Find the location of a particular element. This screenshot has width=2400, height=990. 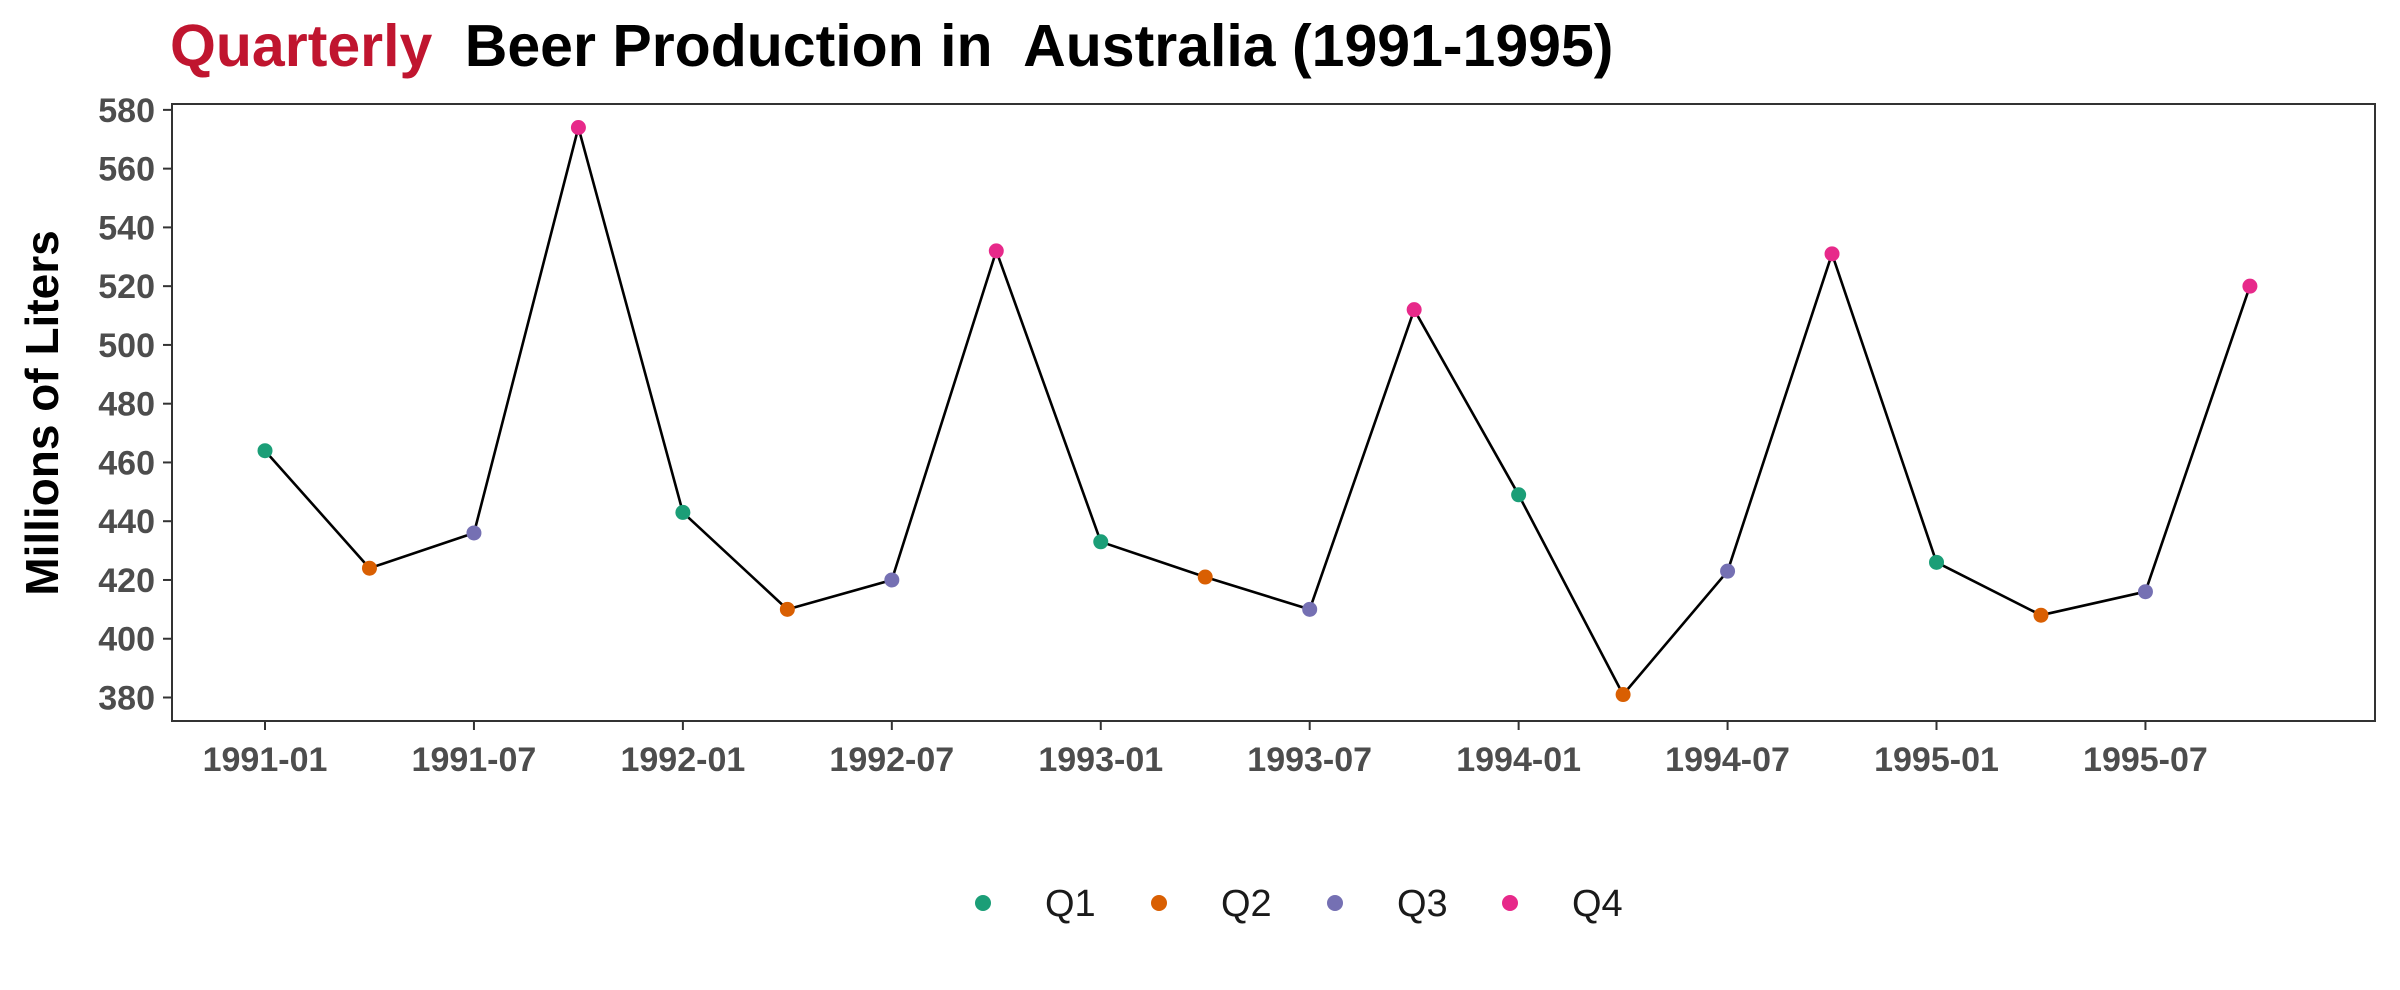

legend-label-q2: Q2 is located at coordinates (1246, 904).